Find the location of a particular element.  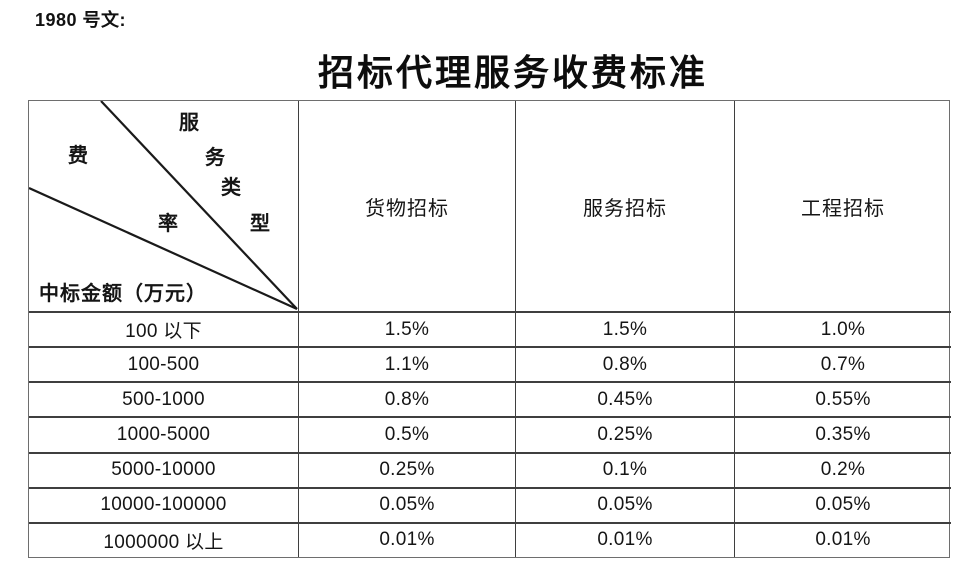

diagonal-line-lower is located at coordinates (163, 248).